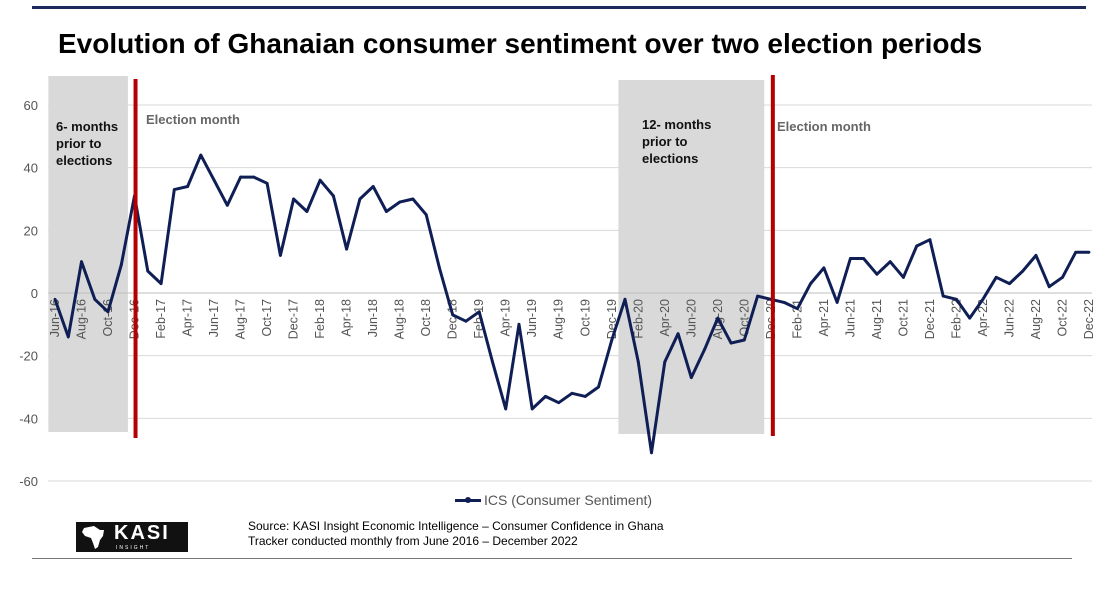 The width and height of the screenshot is (1110, 599). I want to click on y-tick-label: -20, so click(28, 356).